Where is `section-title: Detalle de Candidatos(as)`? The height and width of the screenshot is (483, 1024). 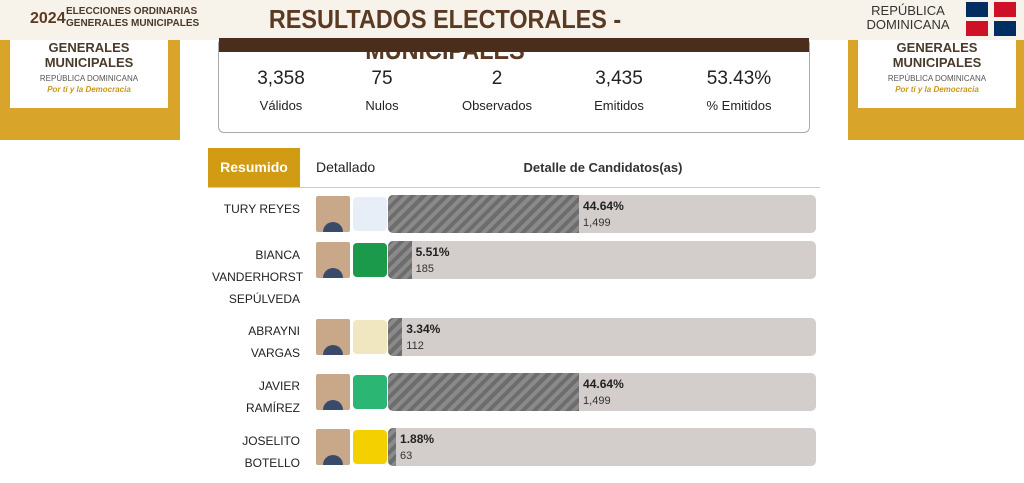 section-title: Detalle de Candidatos(as) is located at coordinates (603, 167).